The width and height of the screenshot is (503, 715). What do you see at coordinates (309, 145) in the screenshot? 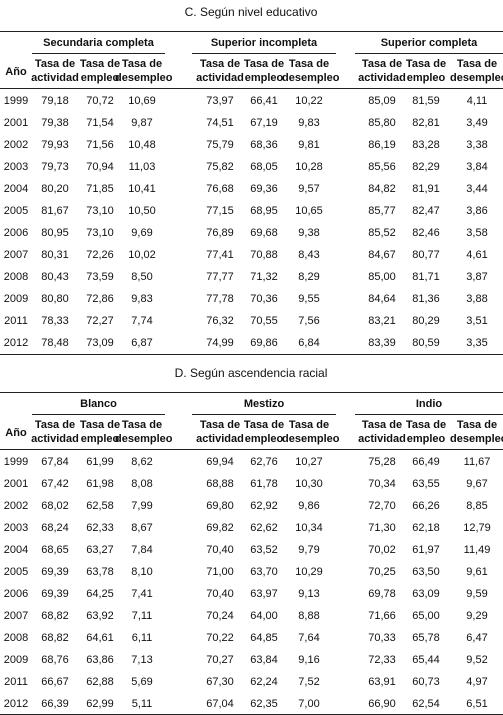
I see `value-cell: 9,81` at bounding box center [309, 145].